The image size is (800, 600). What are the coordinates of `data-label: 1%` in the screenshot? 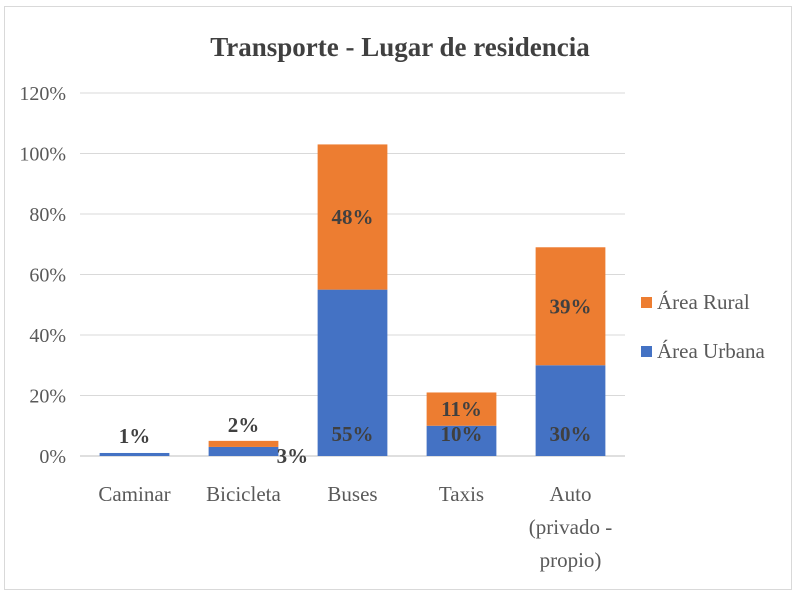 It's located at (135, 436).